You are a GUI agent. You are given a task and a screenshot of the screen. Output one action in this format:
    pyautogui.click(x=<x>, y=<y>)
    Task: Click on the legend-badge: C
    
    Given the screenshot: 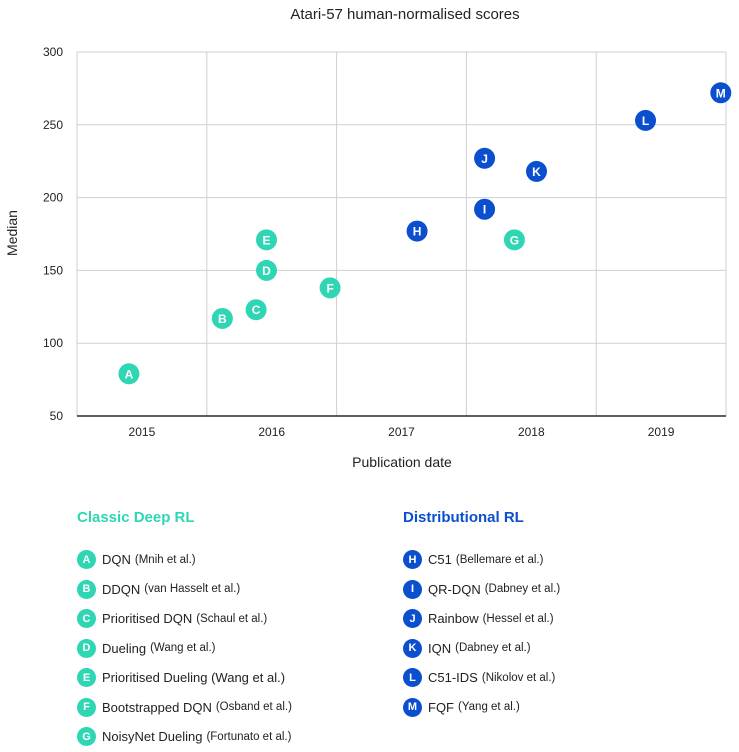 What is the action you would take?
    pyautogui.click(x=86, y=619)
    